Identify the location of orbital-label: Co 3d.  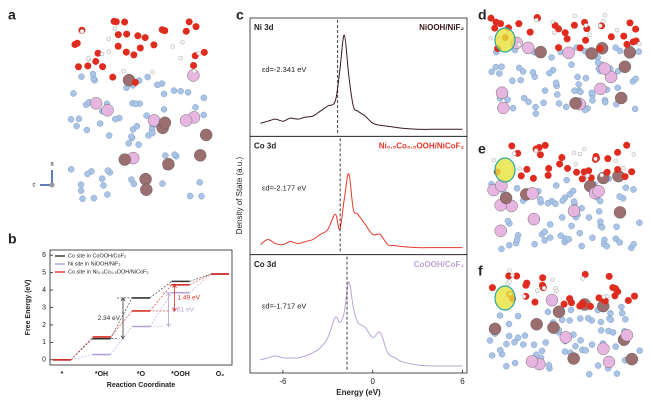
(265, 264).